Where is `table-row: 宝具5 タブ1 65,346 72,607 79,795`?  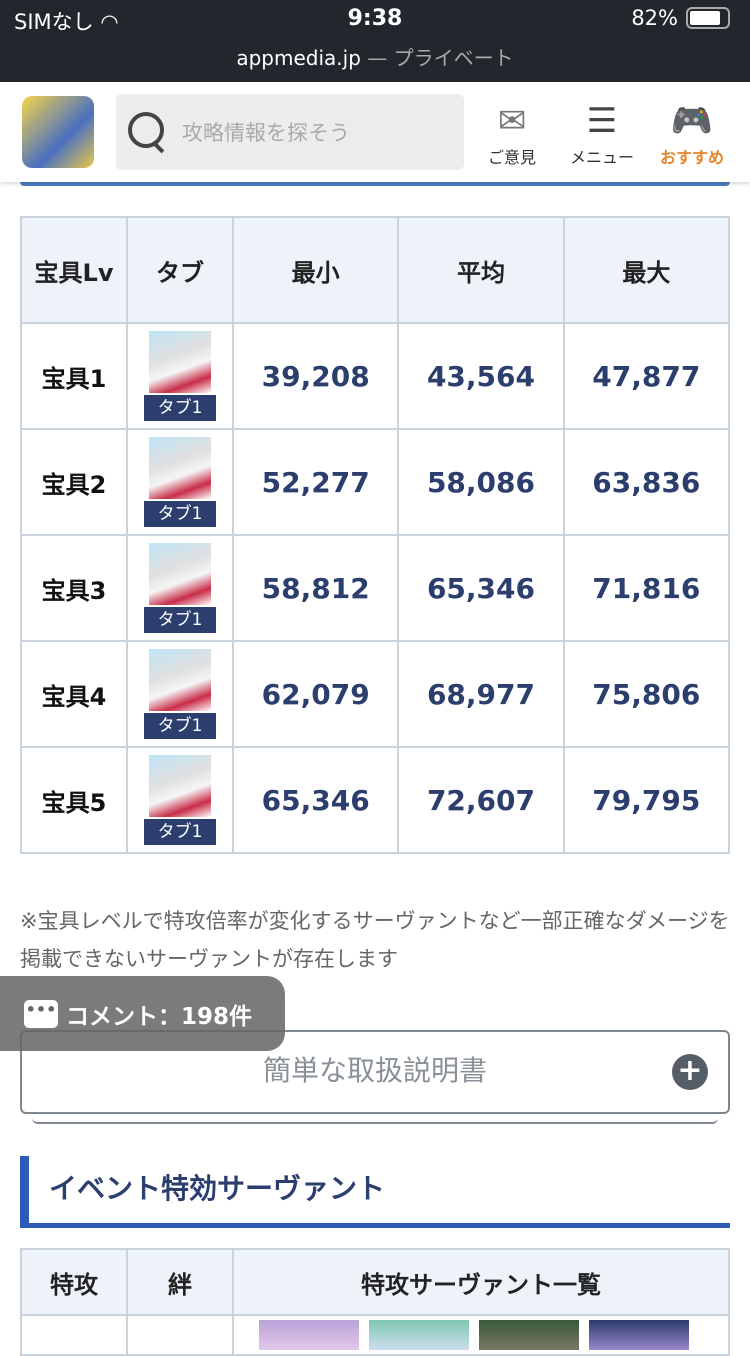
table-row: 宝具5 タブ1 65,346 72,607 79,795 is located at coordinates (375, 800).